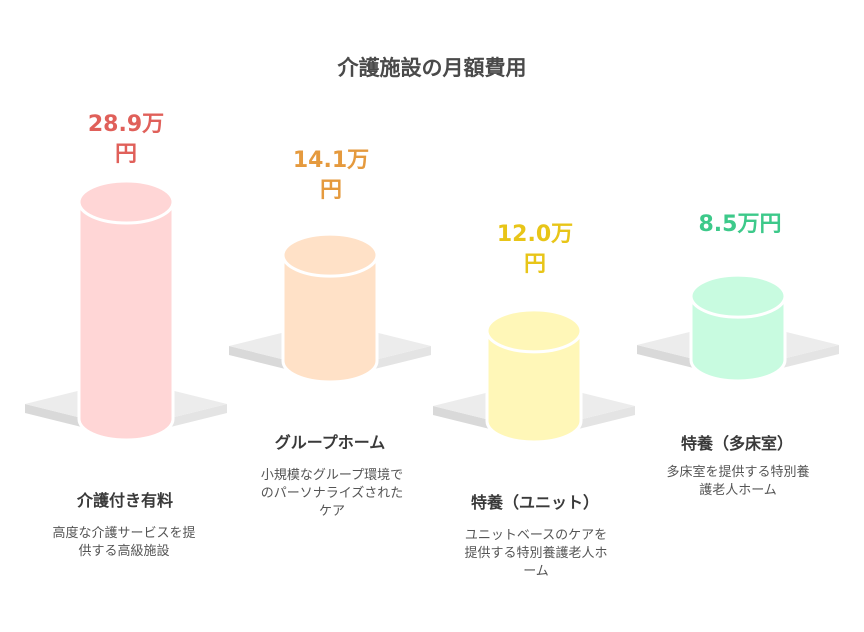 The width and height of the screenshot is (864, 632). I want to click on value-label-0: 28.9万円, so click(126, 139).